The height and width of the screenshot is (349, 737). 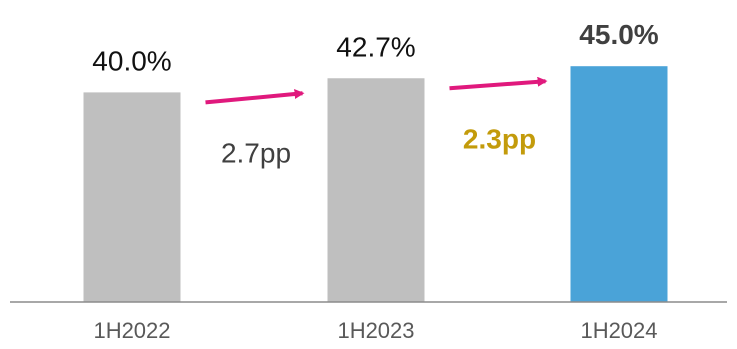 I want to click on bar-1H2022, so click(x=132, y=197).